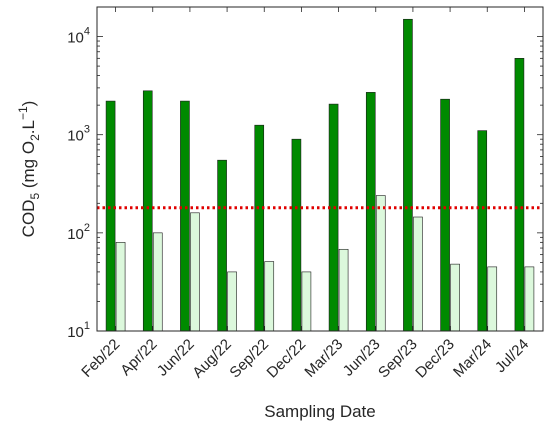 This screenshot has width=550, height=426. What do you see at coordinates (87, 326) in the screenshot?
I see `y-tick-label-exponent: 1` at bounding box center [87, 326].